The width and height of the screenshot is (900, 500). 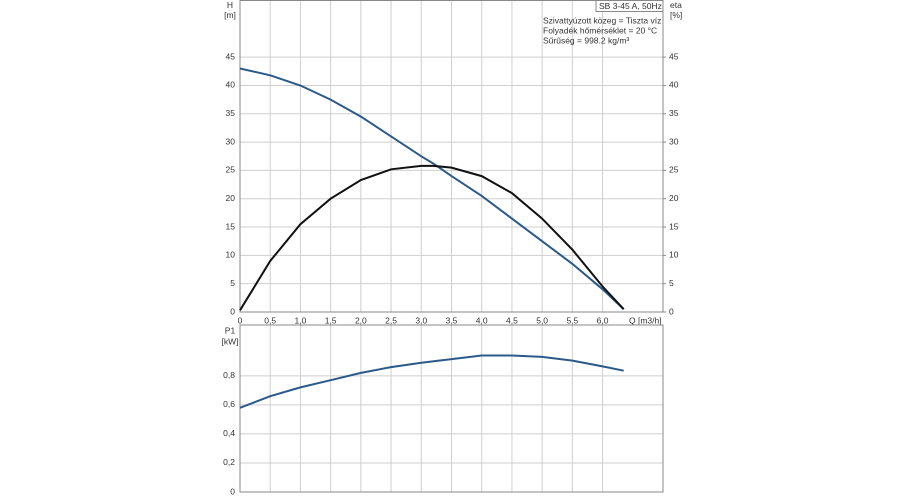 I want to click on x-tick-label: 4,0, so click(x=482, y=320).